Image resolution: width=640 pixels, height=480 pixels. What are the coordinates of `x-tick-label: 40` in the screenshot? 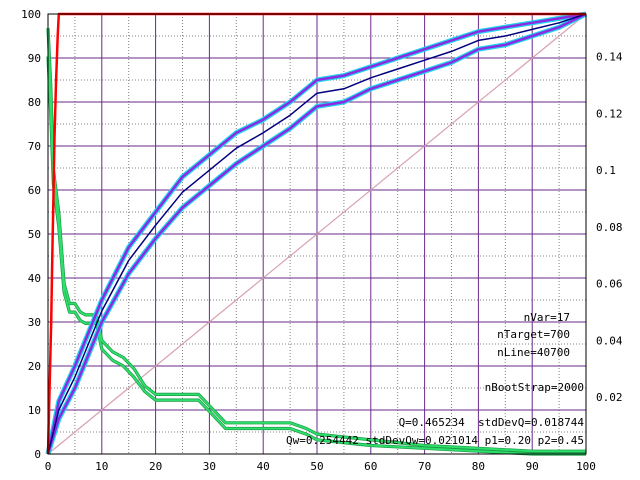 It's located at (263, 466).